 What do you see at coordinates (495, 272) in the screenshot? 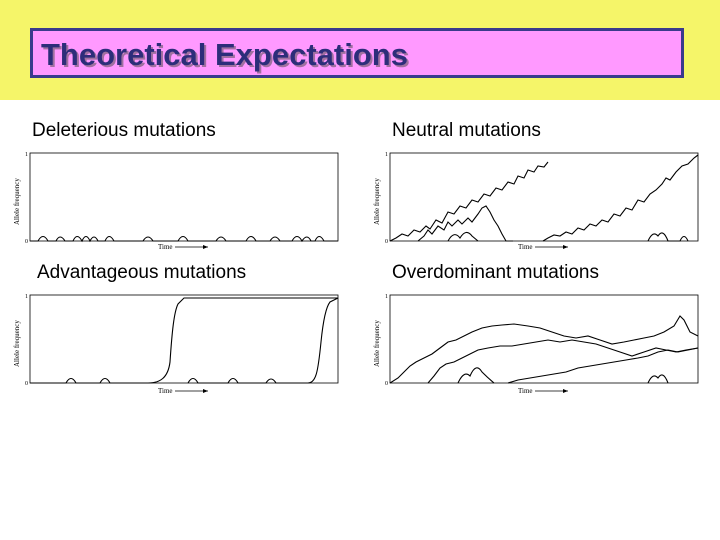
I see `panel-label-overdominant: Overdominant mutations` at bounding box center [495, 272].